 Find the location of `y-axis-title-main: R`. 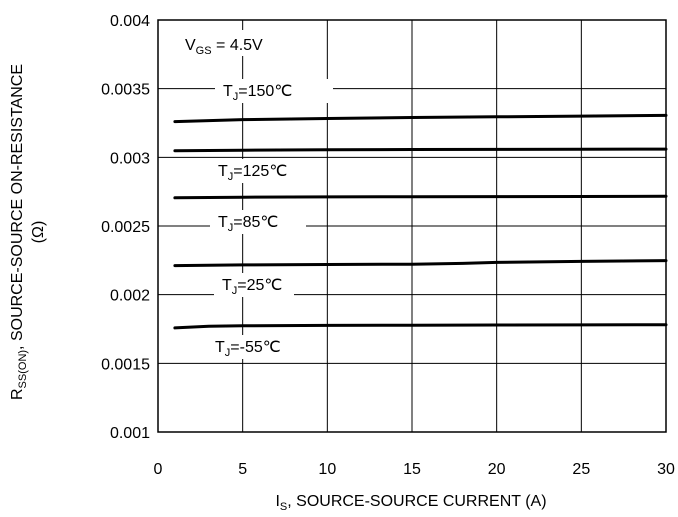

y-axis-title-main: R is located at coordinates (17, 394).